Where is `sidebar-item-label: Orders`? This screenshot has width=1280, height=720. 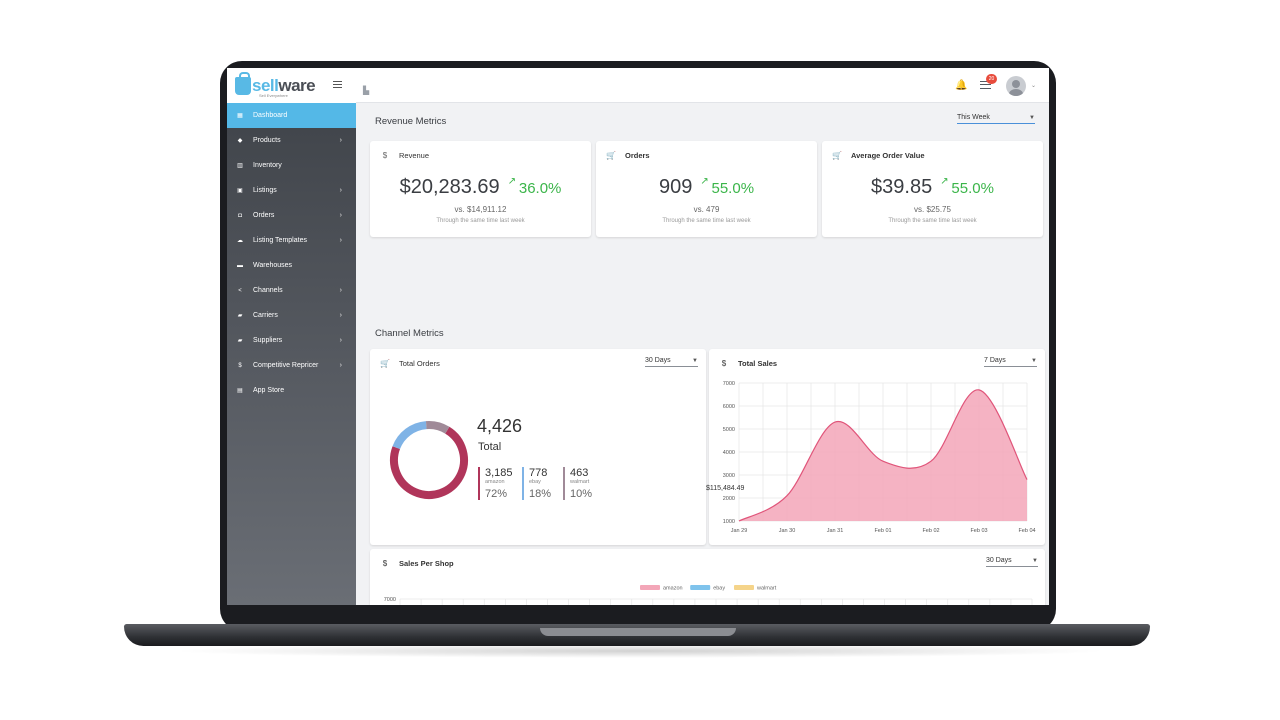
sidebar-item-label: Orders is located at coordinates (264, 215).